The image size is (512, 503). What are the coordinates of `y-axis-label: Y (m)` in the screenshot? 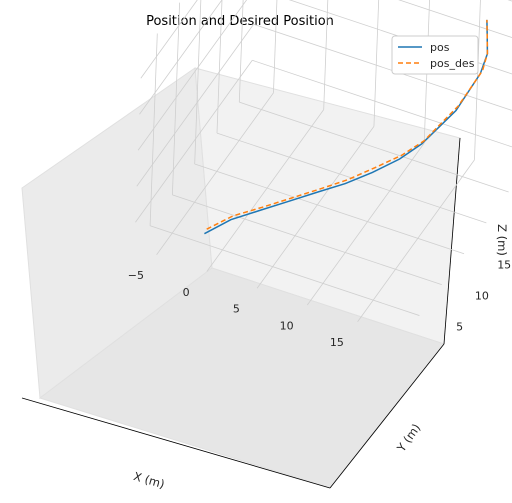 It's located at (409, 438).